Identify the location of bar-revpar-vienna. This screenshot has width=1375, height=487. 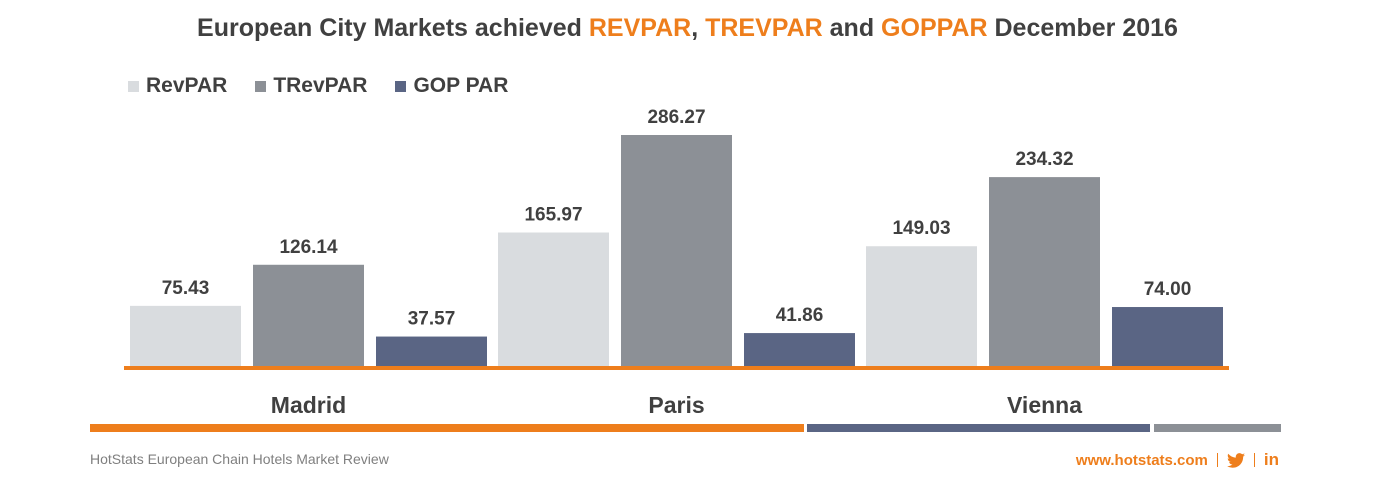
(921, 306).